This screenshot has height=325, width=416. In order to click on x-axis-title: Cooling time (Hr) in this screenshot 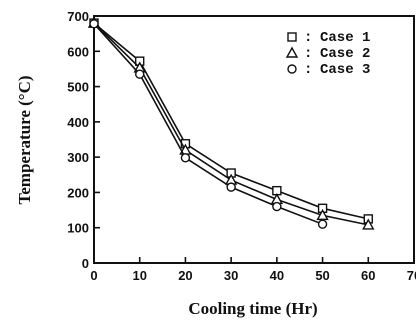, I will do `click(252, 308)`.